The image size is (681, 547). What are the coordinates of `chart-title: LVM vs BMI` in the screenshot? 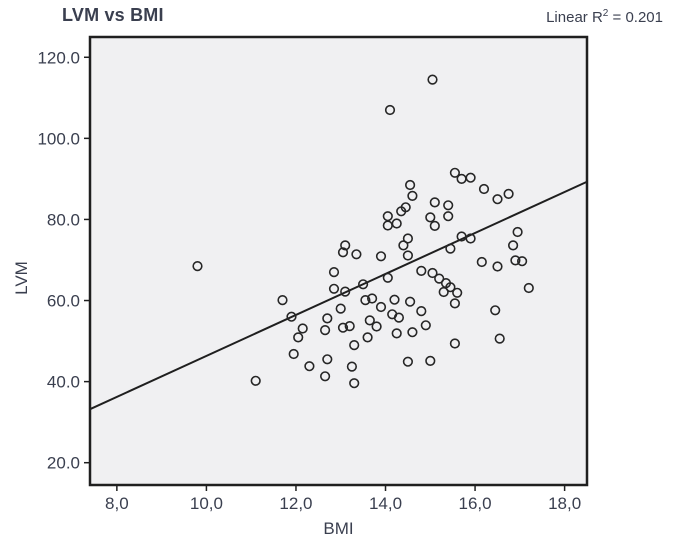 It's located at (113, 15).